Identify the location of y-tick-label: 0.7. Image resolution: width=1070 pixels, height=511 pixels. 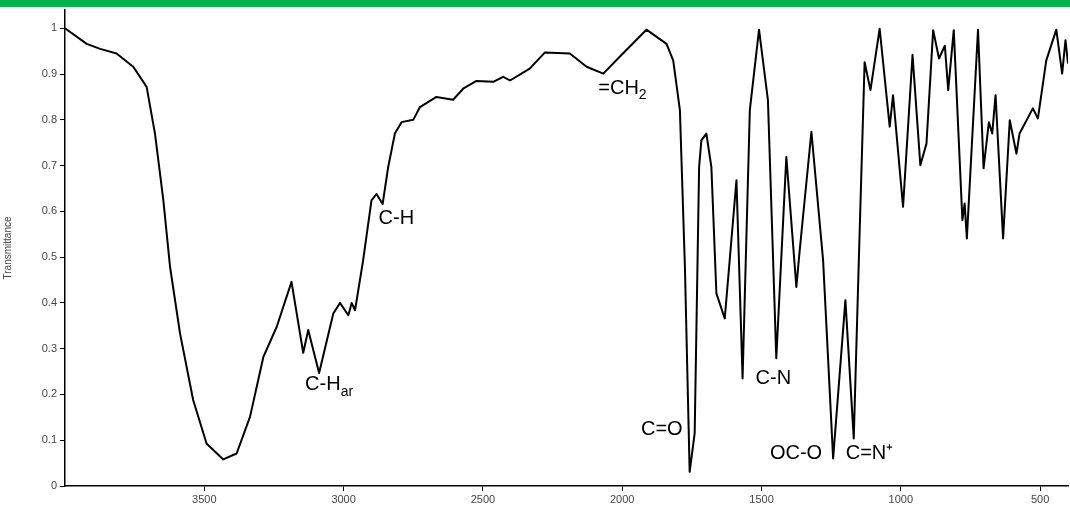
(49, 164).